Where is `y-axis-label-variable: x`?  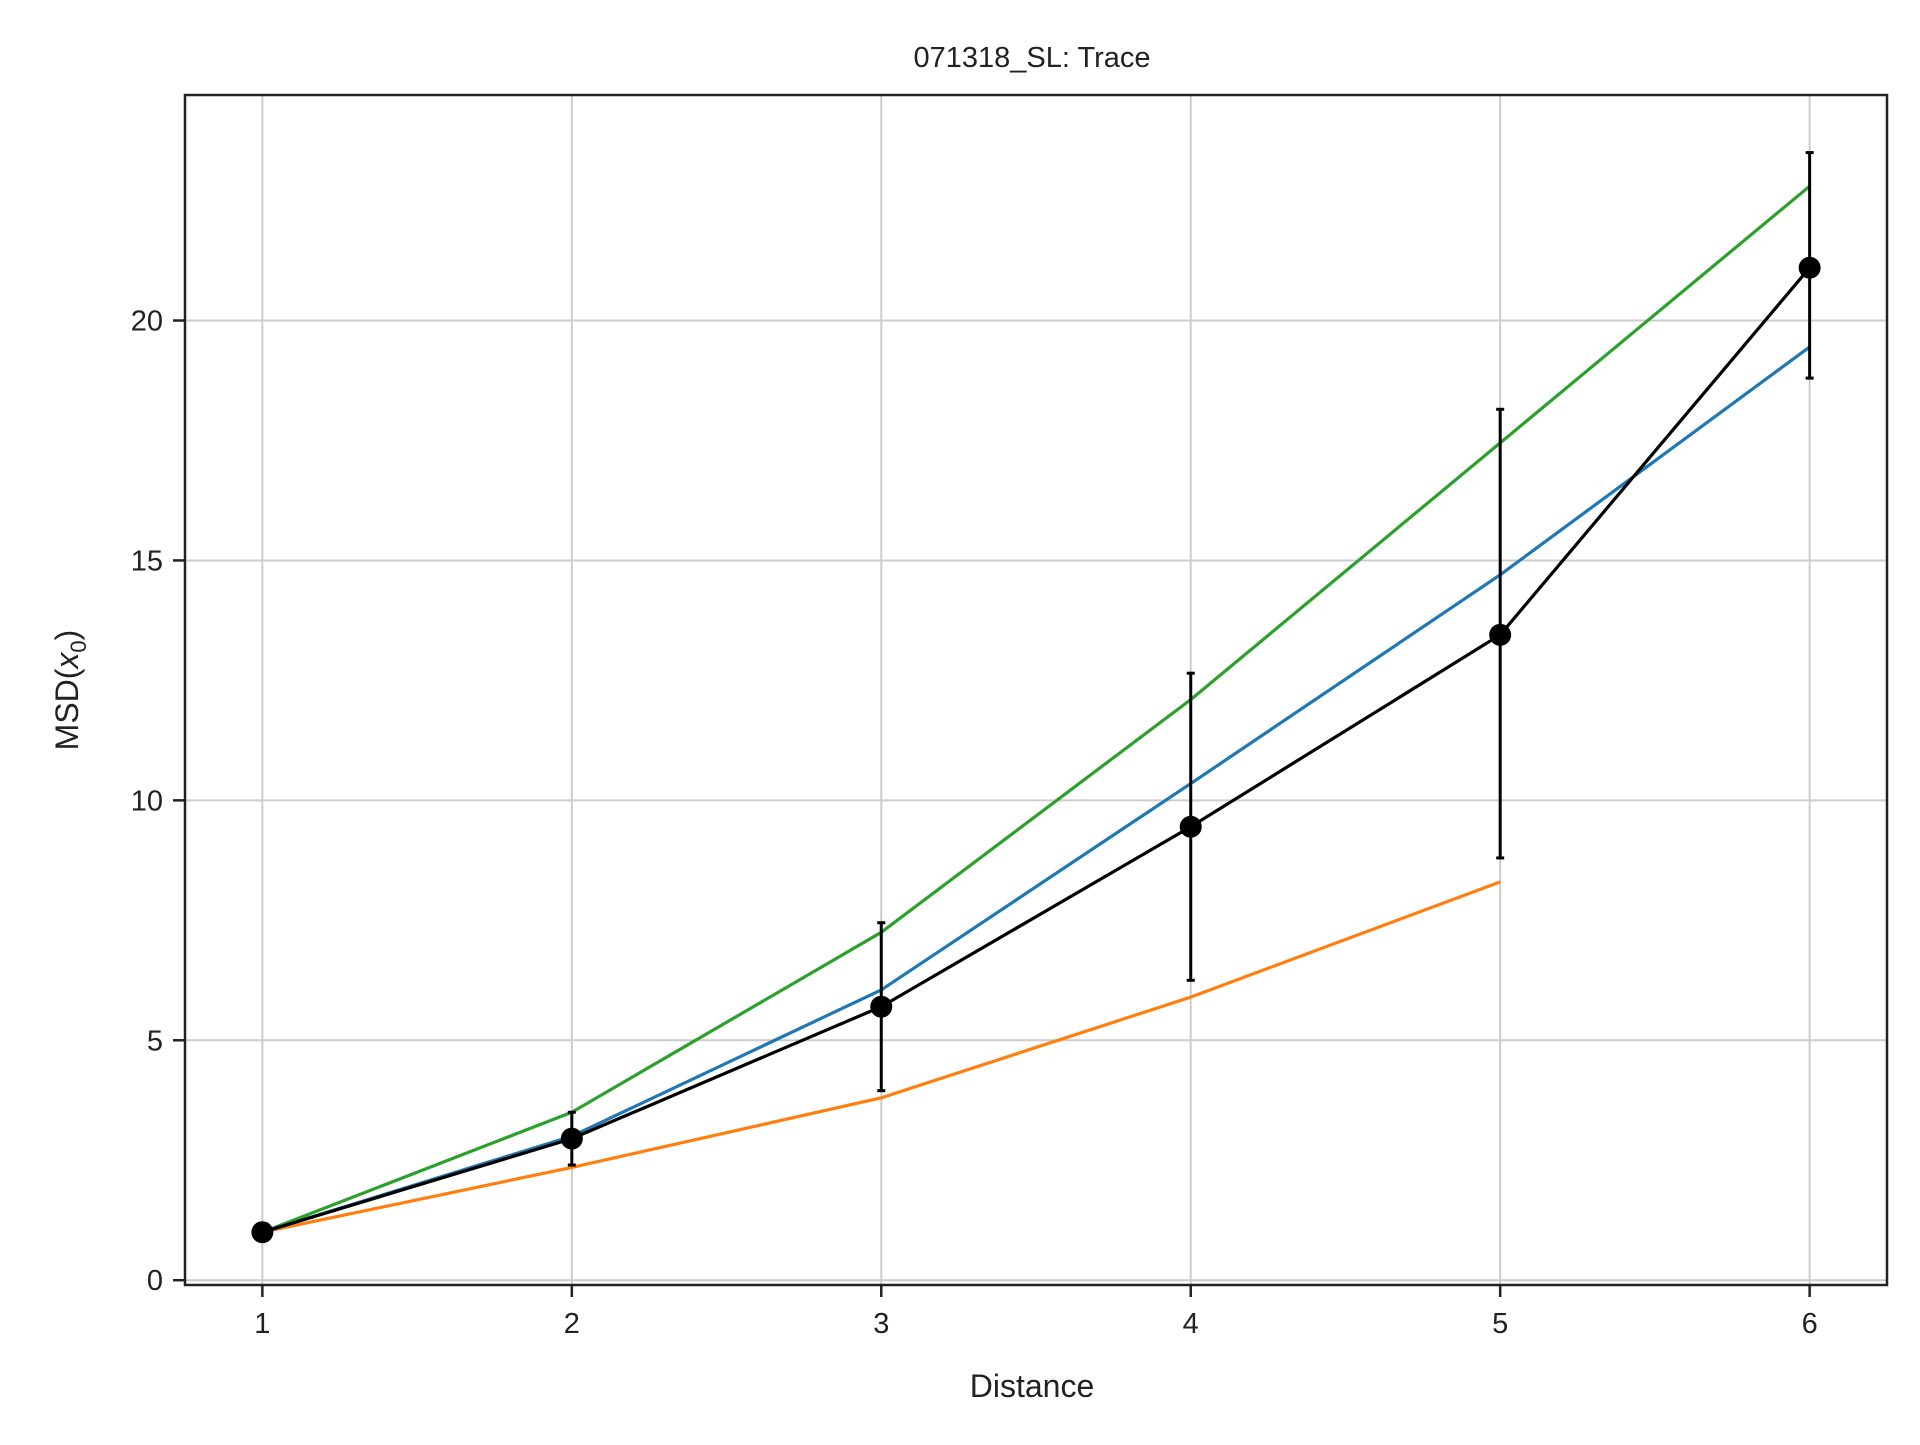 y-axis-label-variable: x is located at coordinates (67, 661).